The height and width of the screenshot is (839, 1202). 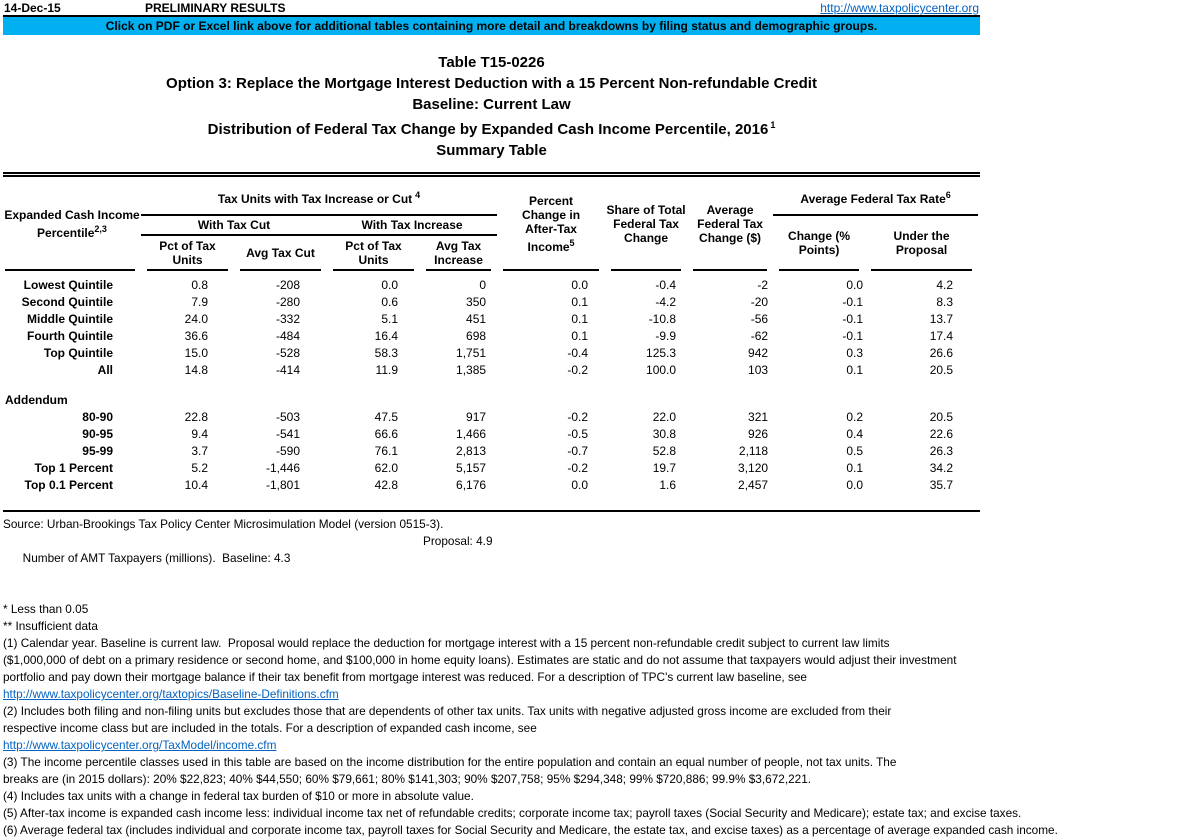 I want to click on cell-value: 62.0, so click(x=386, y=468).